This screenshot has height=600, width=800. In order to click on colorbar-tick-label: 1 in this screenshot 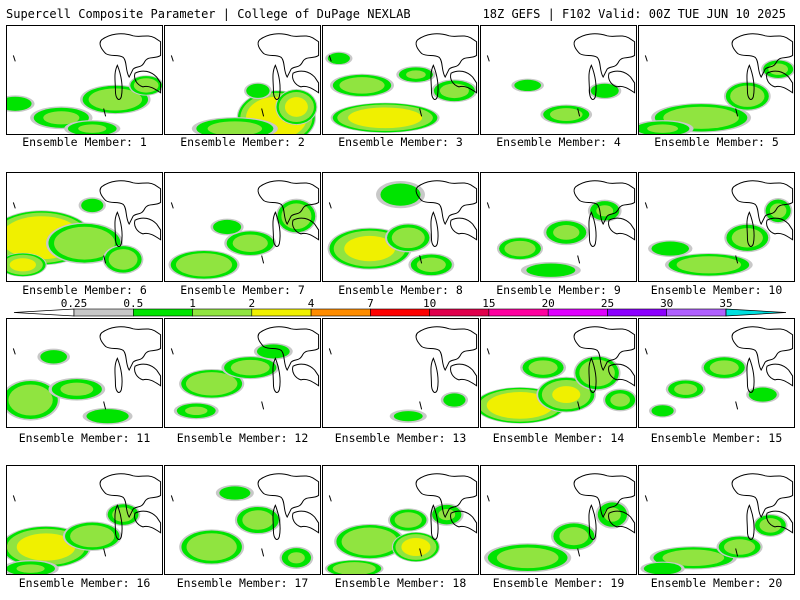, I will do `click(192, 303)`.